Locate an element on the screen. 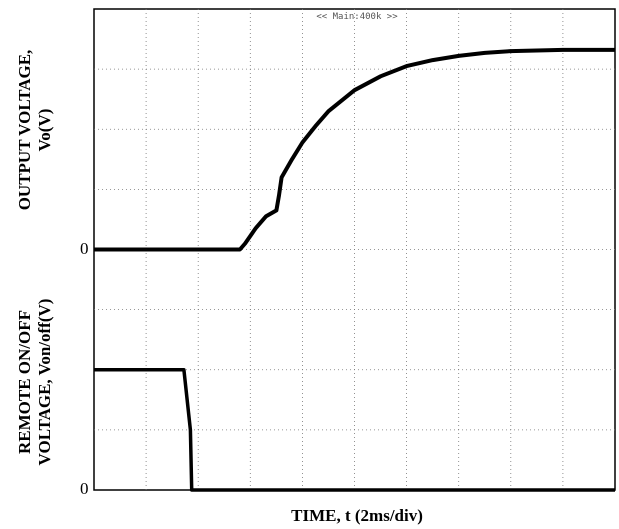 The width and height of the screenshot is (619, 529). zero-label-output: 0 is located at coordinates (84, 248).